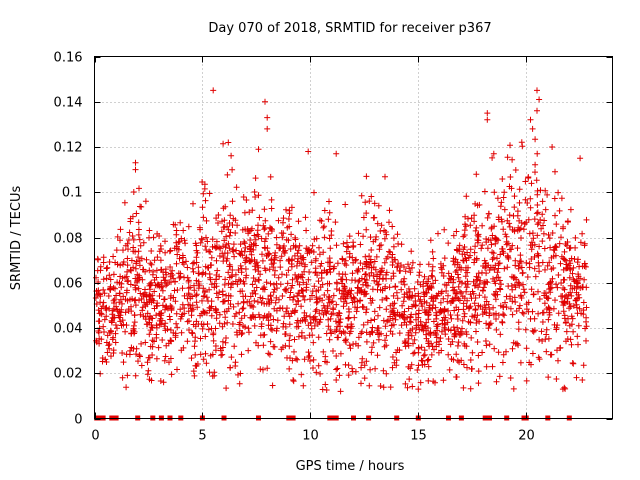 The image size is (640, 480). I want to click on x-tick-label: 0, so click(95, 436).